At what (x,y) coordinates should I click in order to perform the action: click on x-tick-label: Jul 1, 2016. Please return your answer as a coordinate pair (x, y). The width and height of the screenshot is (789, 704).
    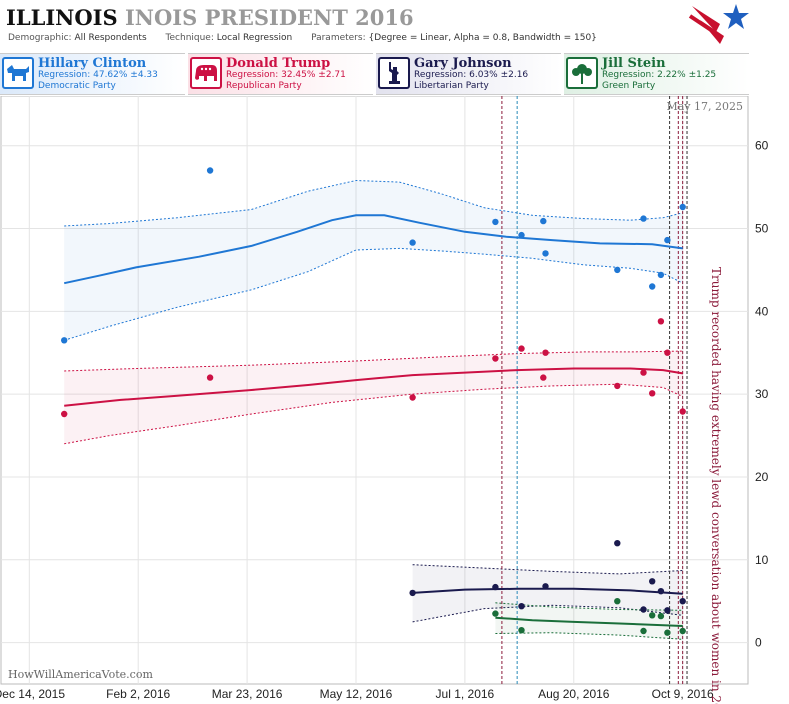
    Looking at the image, I should click on (465, 694).